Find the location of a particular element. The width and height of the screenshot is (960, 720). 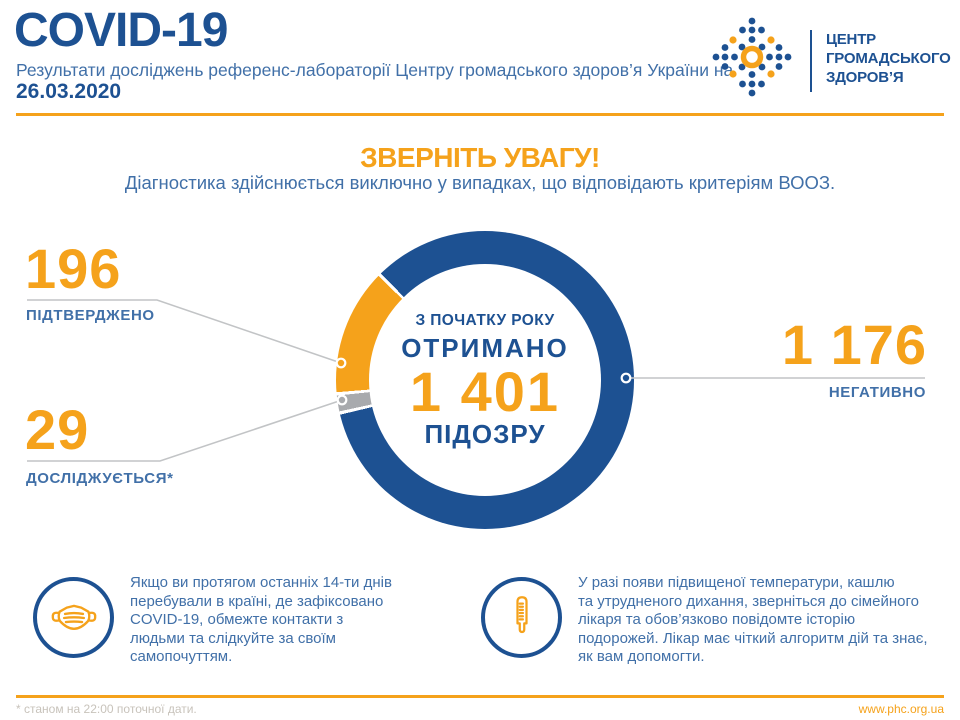

donut-center-kicker: З ПОЧАТКУ РОКУ is located at coordinates (485, 320).